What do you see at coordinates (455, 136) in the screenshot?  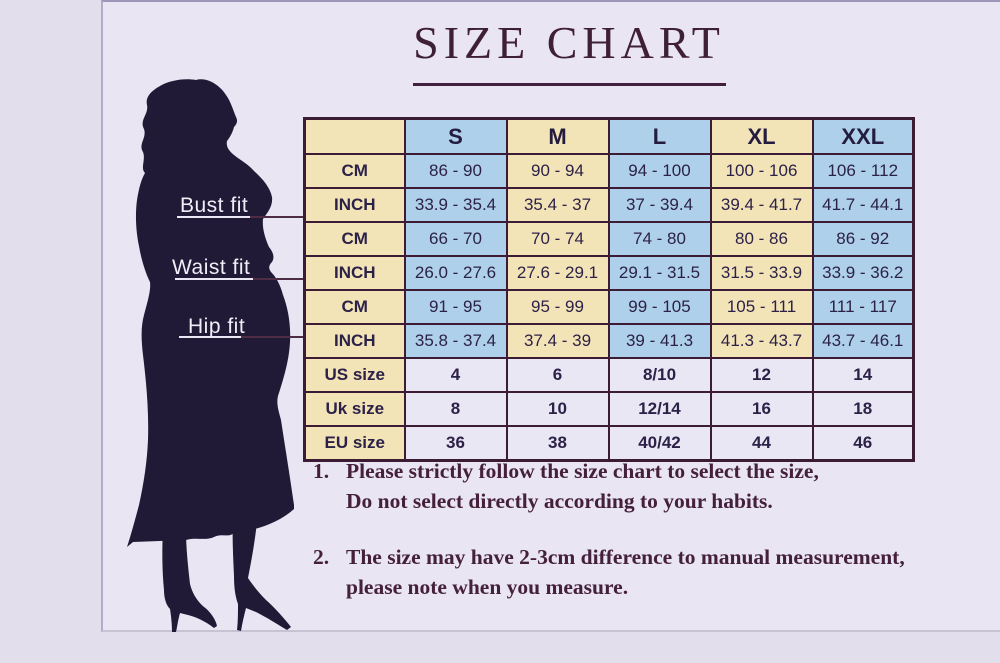 I see `size-column-header-s: S` at bounding box center [455, 136].